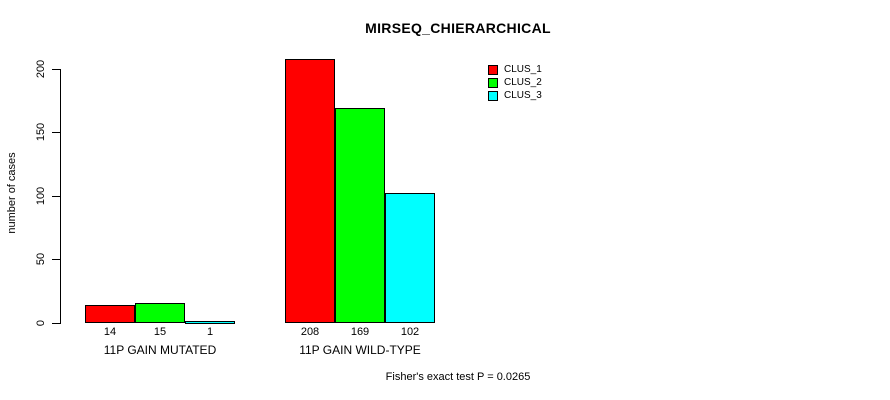  Describe the element at coordinates (110, 314) in the screenshot. I see `bar-clus_1-group1` at that location.